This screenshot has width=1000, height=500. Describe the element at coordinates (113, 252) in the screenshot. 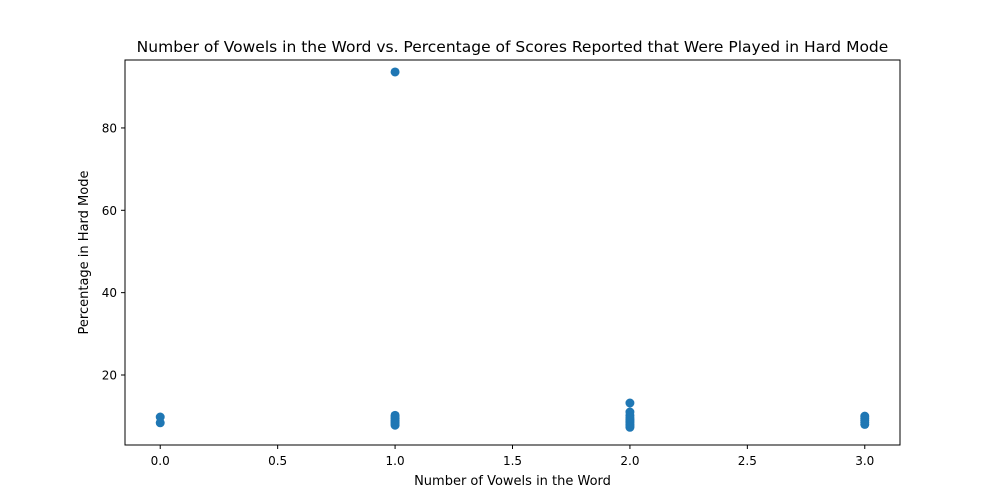

I see `y-axis-ticks: 20 40 60 80` at that location.